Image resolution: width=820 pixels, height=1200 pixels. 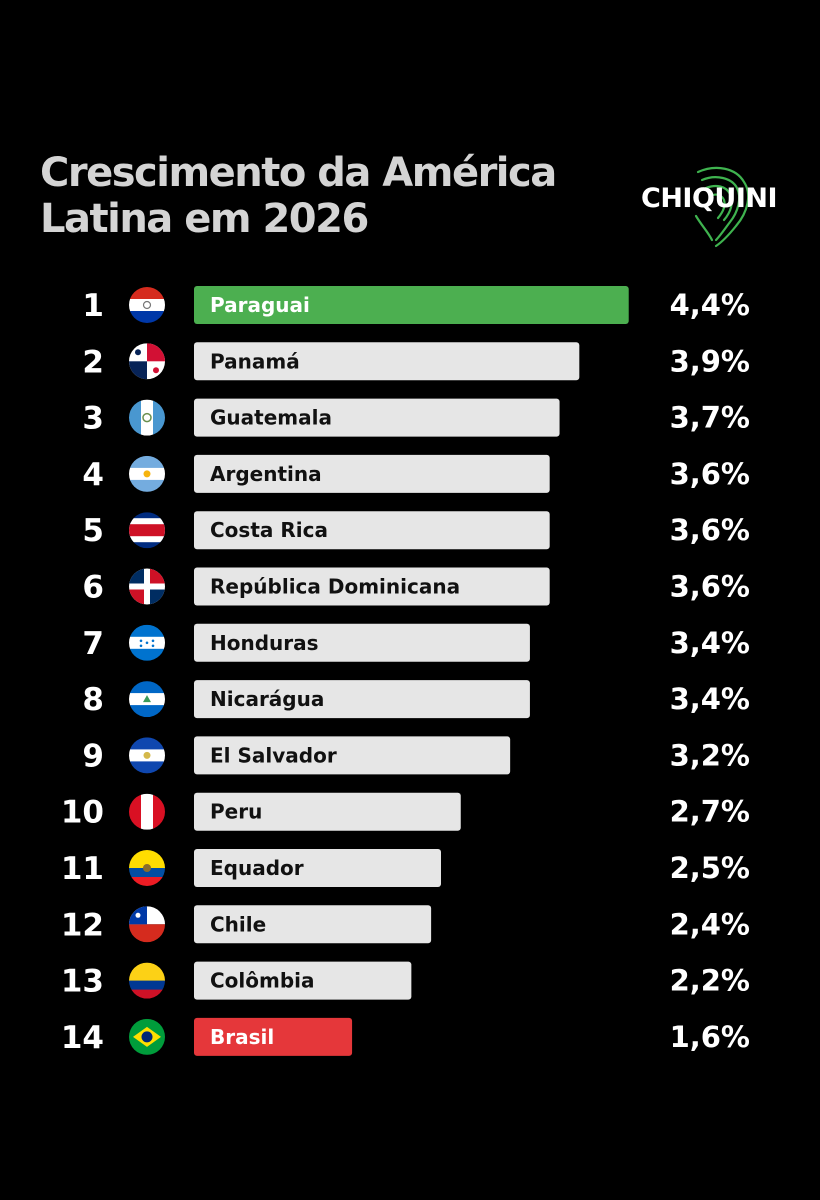 I want to click on value-label: 2,7%, so click(x=710, y=812).